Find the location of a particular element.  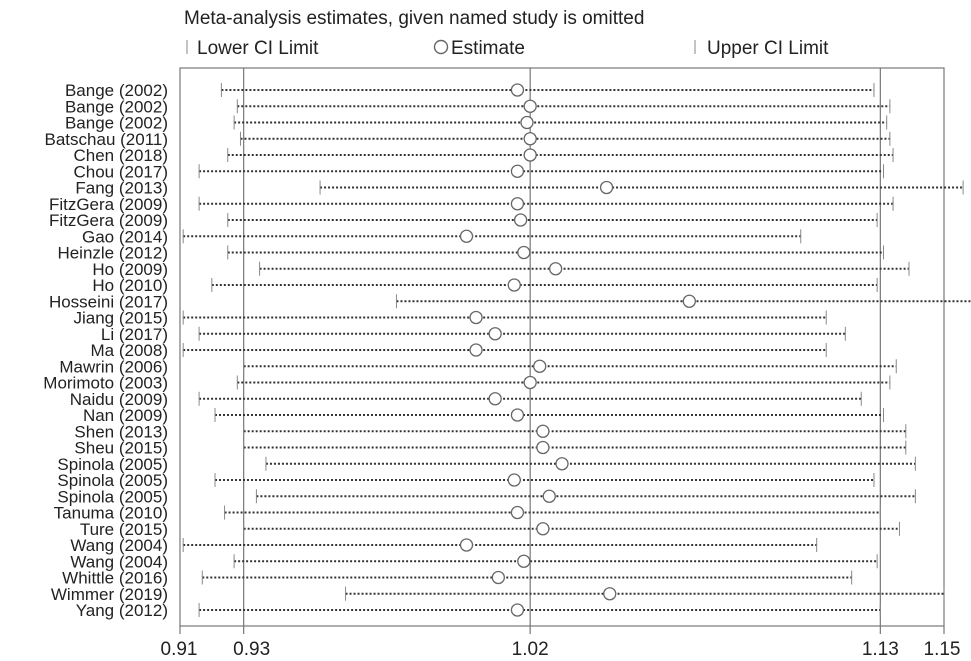

study-label: Hosseini (2017) is located at coordinates (108, 301).